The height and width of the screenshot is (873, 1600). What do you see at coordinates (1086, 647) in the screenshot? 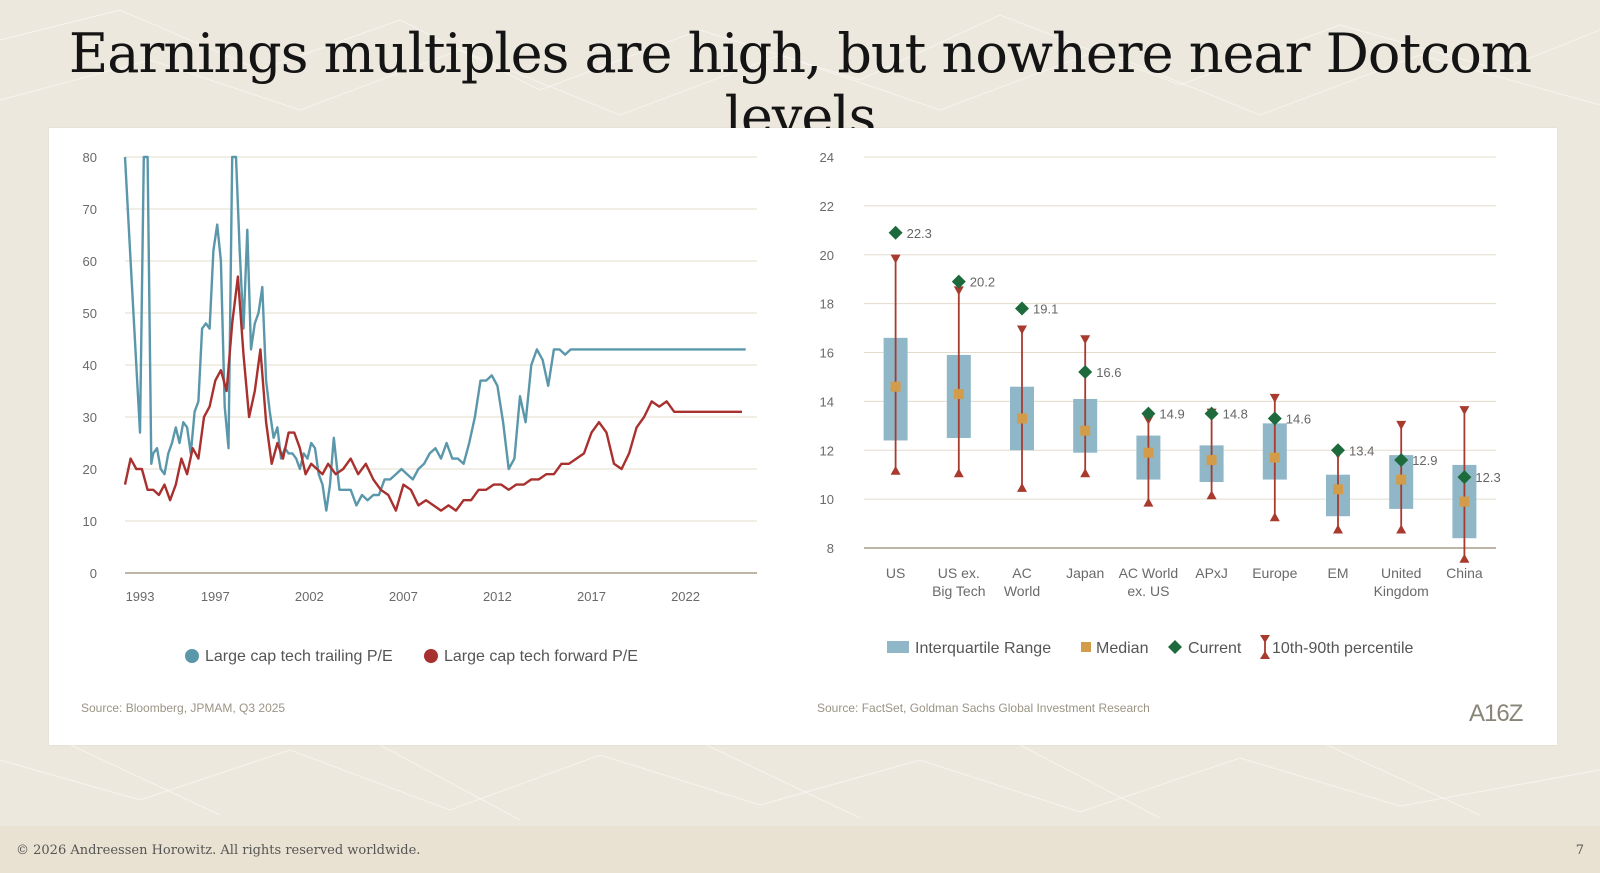
I see `legend-median-swatch` at bounding box center [1086, 647].